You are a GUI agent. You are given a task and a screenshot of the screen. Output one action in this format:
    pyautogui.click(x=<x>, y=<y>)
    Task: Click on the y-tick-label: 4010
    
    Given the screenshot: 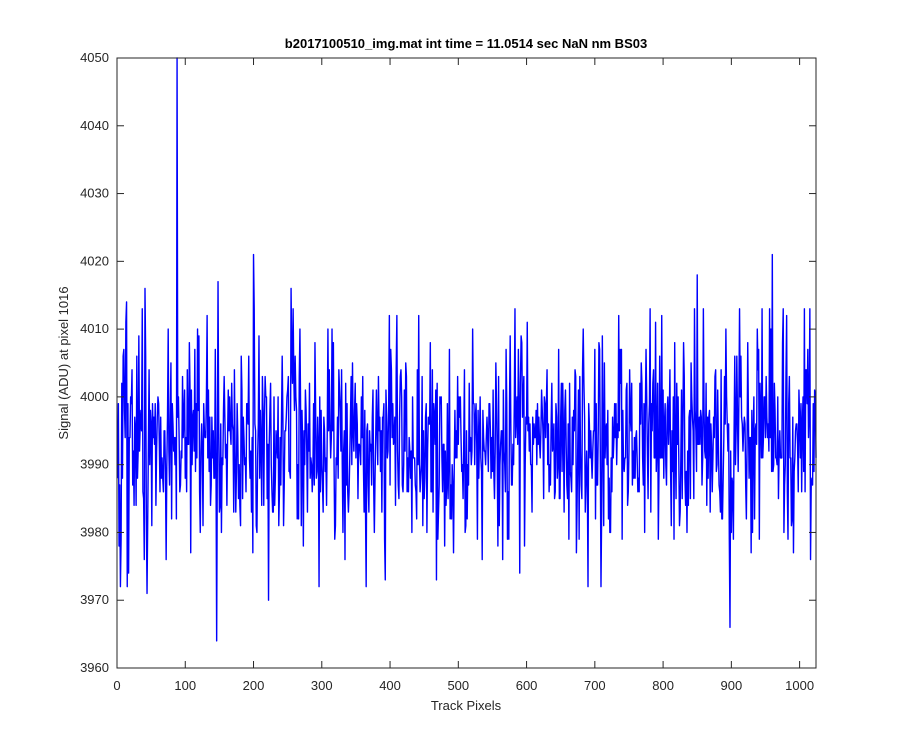 What is the action you would take?
    pyautogui.click(x=94, y=328)
    